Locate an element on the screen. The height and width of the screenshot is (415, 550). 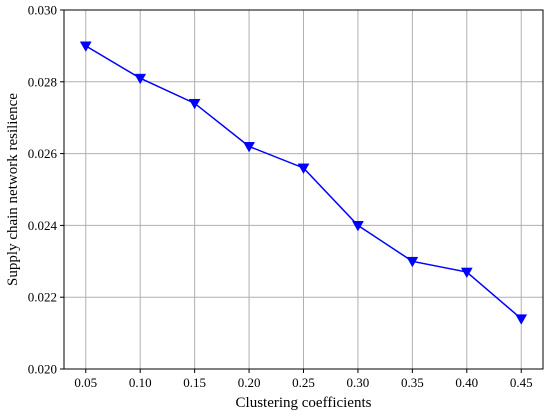
x-tick-label: 0.20 is located at coordinates (249, 382).